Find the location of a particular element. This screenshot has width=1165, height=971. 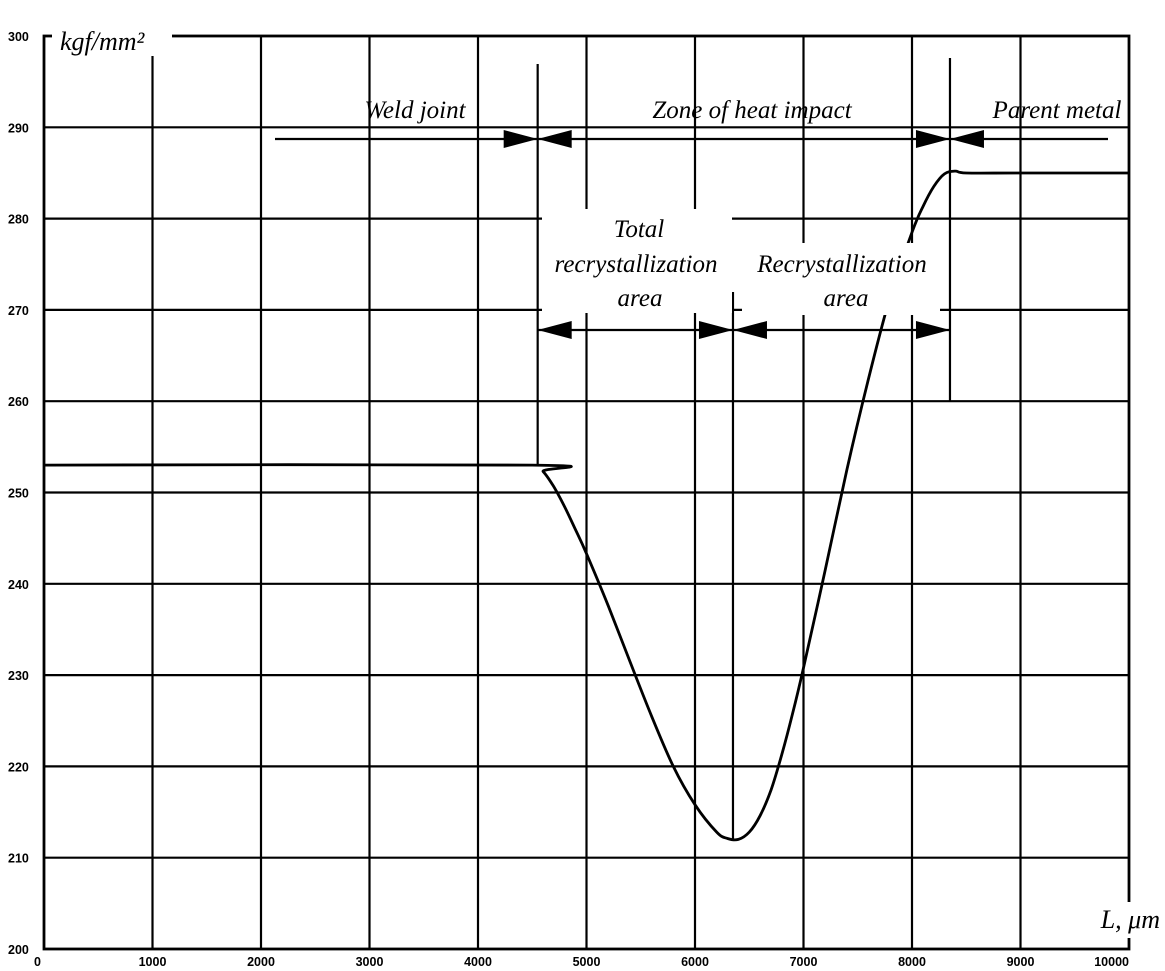

y-tick-label: 300 is located at coordinates (18, 37).